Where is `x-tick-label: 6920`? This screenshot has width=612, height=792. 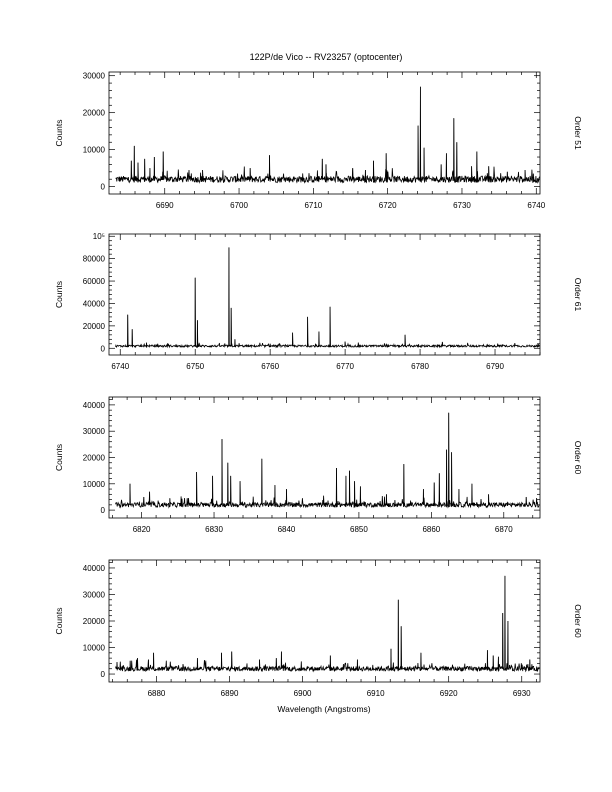
x-tick-label: 6920 is located at coordinates (449, 693).